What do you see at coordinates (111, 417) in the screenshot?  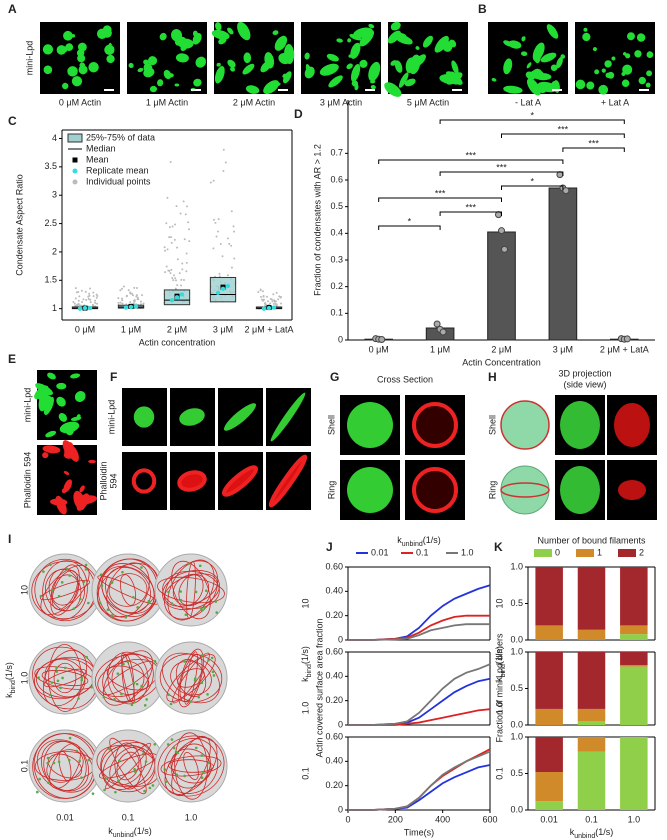 I see `label: mini-Lpd` at bounding box center [111, 417].